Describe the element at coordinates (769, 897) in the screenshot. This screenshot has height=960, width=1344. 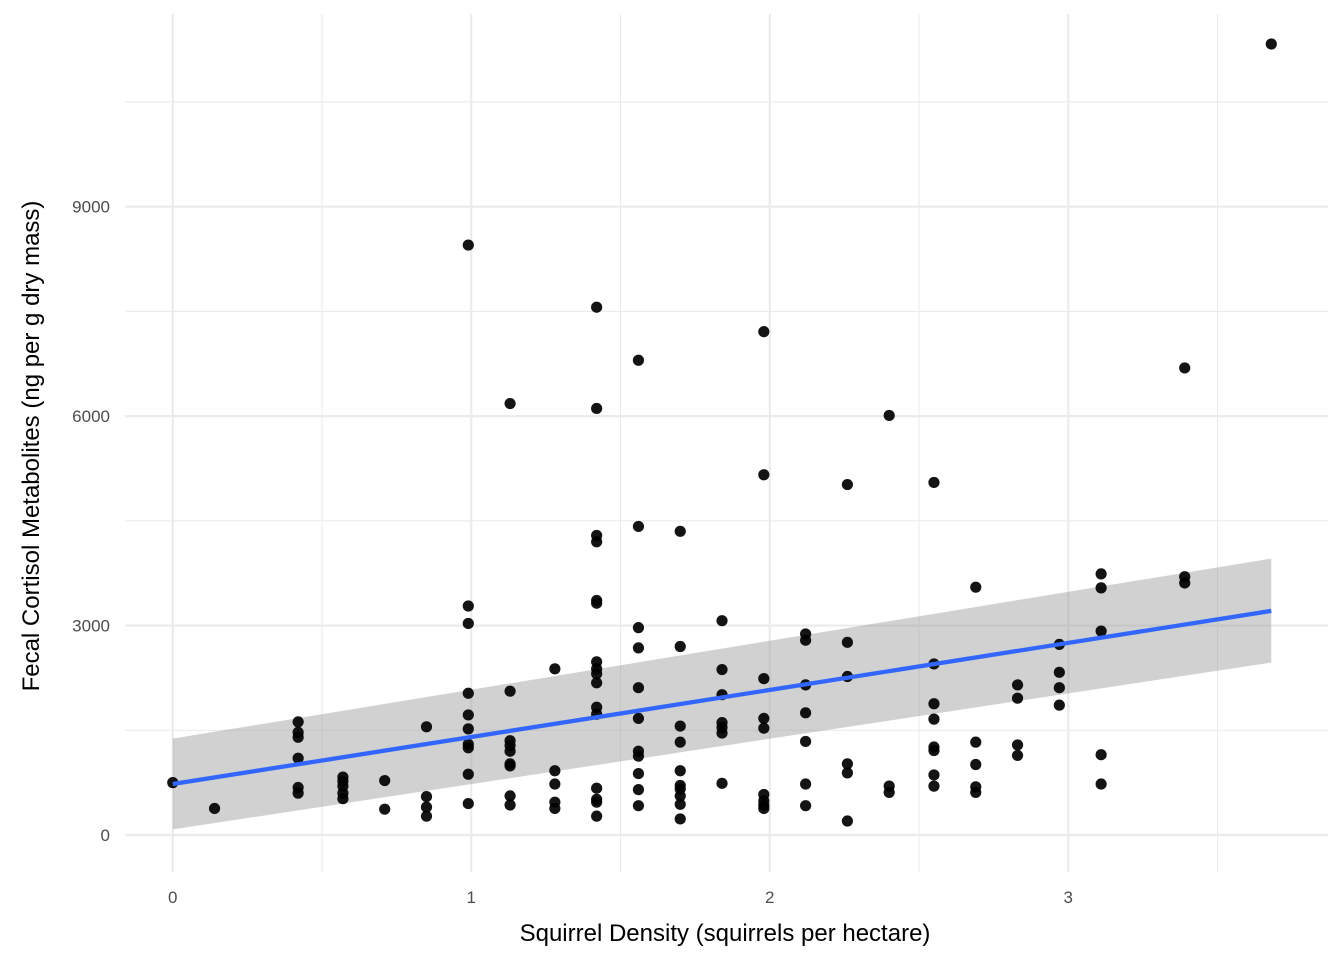
I see `x-tick-label: 2` at that location.